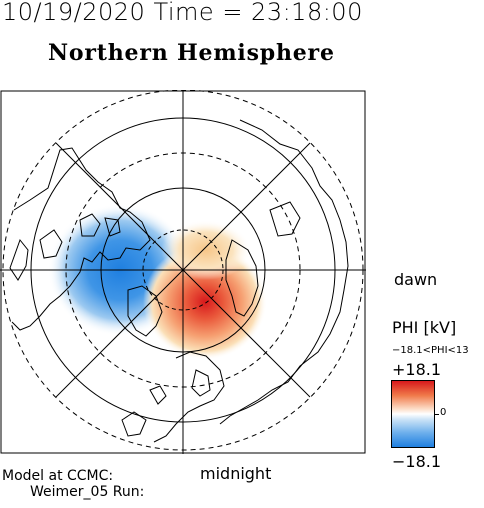 Image resolution: width=484 pixels, height=508 pixels. I want to click on positive-potential-cell, so click(205, 302).